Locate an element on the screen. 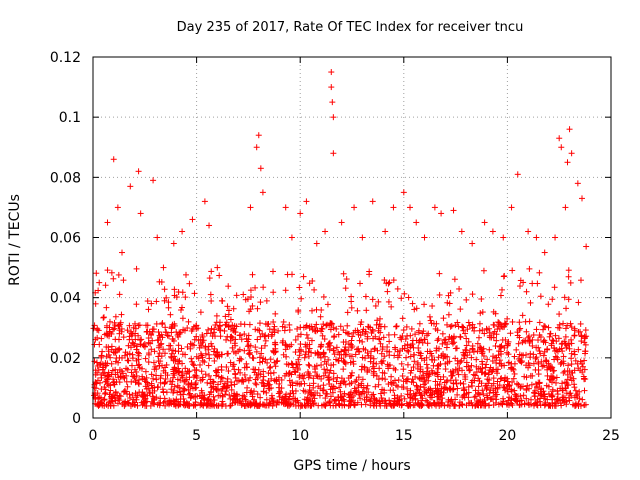  y-axis-label: ROTI / TECUs is located at coordinates (15, 240).